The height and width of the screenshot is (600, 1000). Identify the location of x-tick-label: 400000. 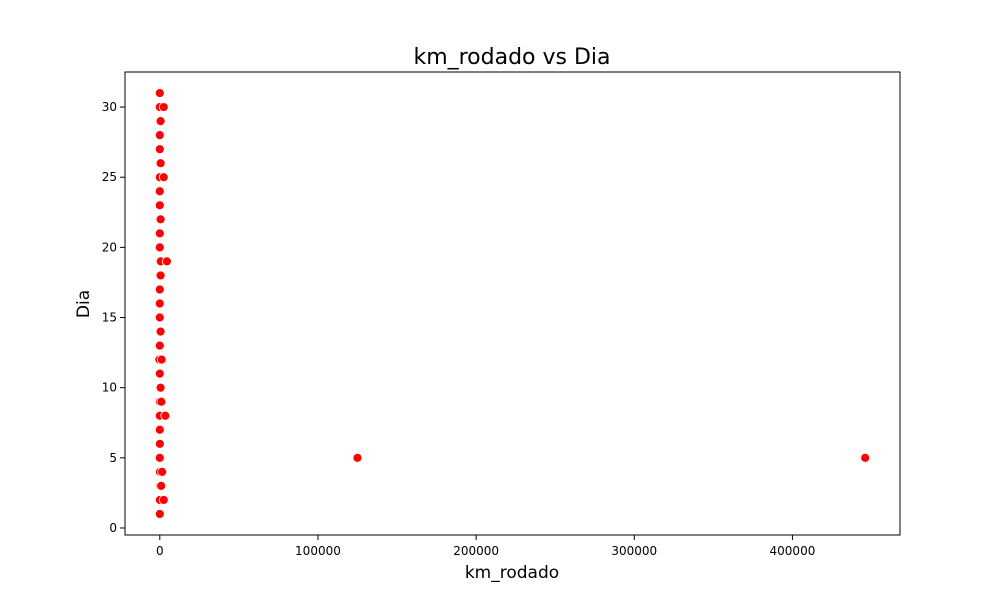
(793, 551).